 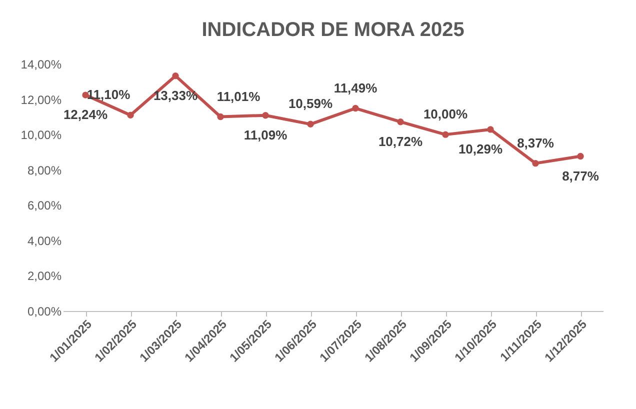 I want to click on y-tick-label: 12,00%, so click(x=41, y=99).